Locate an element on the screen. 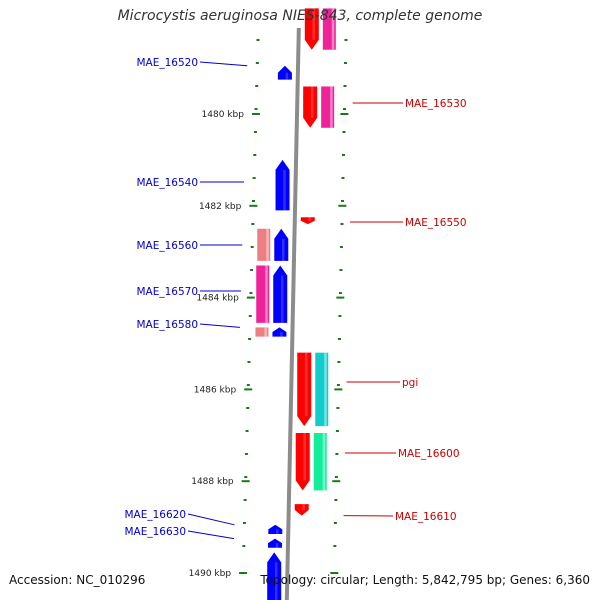 The image size is (600, 600). gene-label-MAE_16630: MAE_16630 is located at coordinates (155, 532).